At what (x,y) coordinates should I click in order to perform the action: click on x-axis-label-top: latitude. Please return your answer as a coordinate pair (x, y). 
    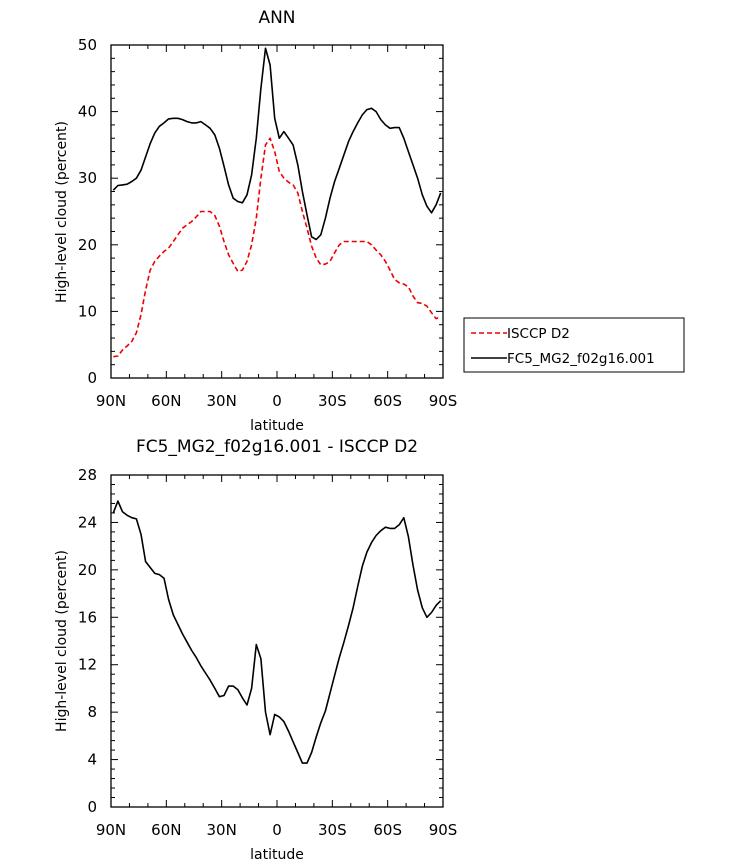
    Looking at the image, I should click on (277, 426).